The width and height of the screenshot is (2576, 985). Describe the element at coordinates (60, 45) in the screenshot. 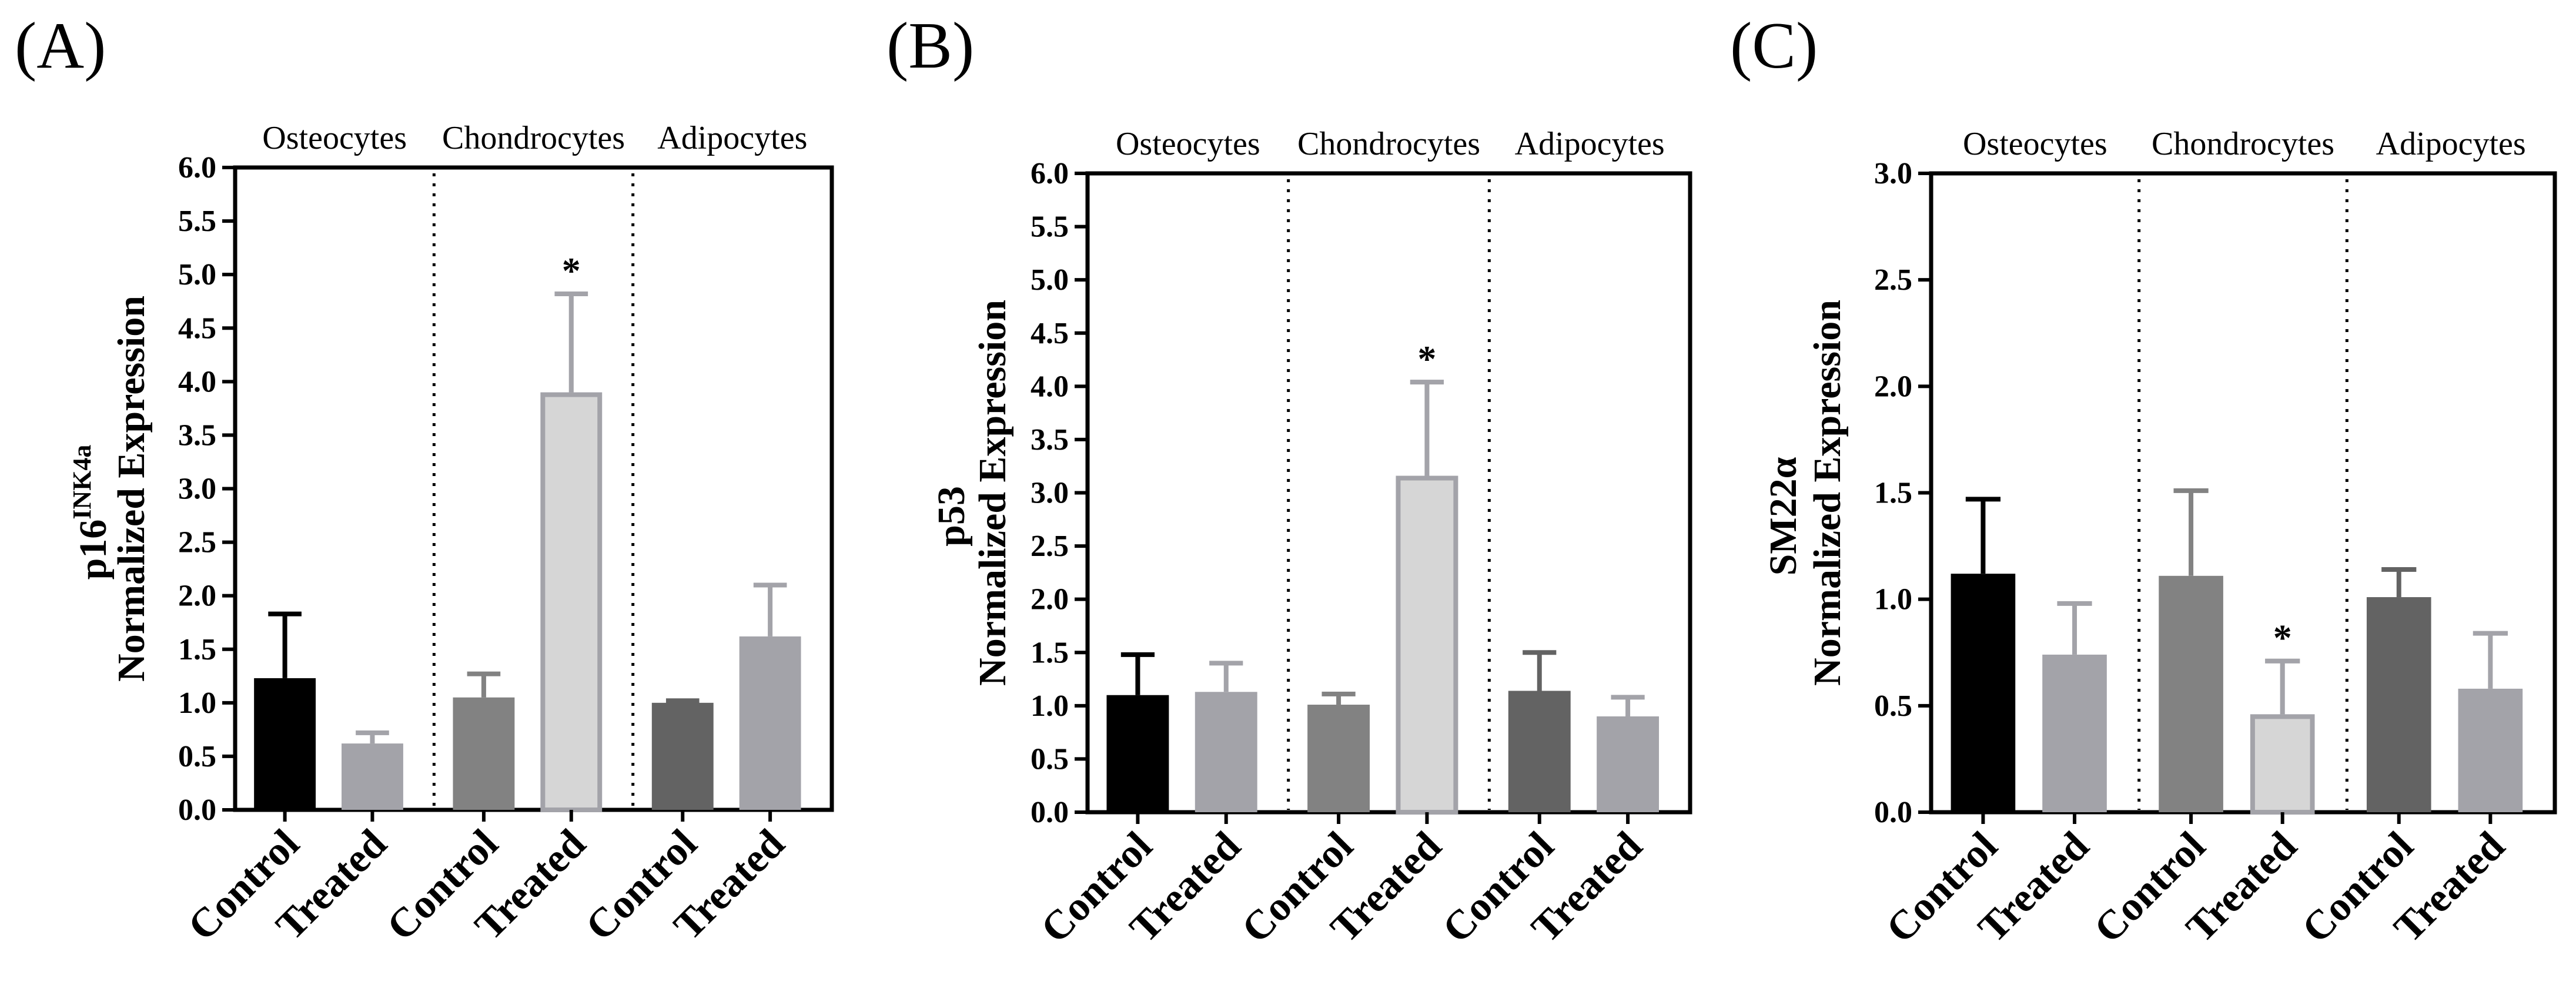

I see `panel-label: (A)` at that location.